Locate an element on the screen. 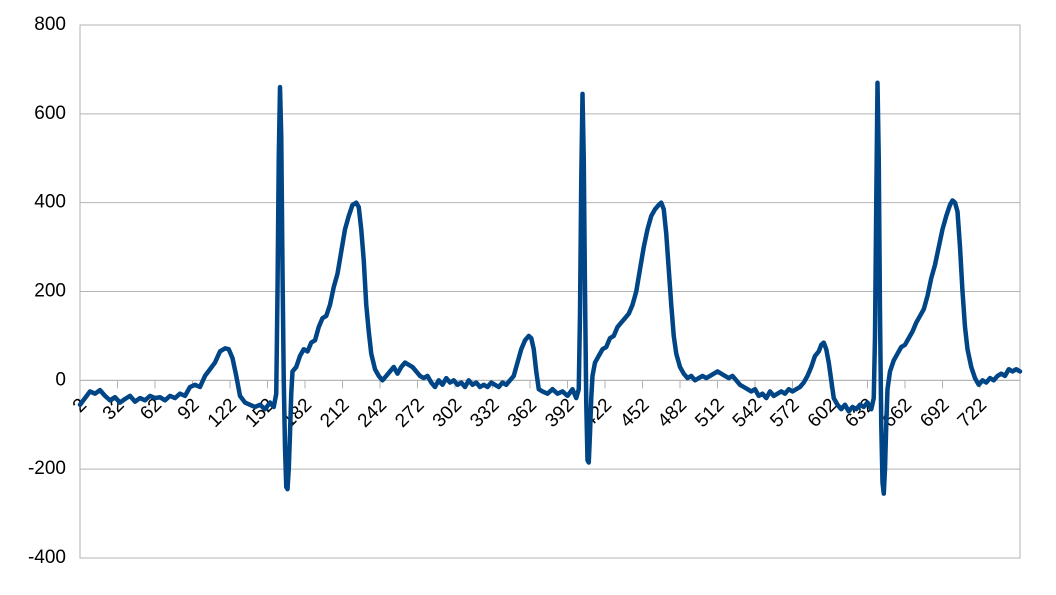 Image resolution: width=1056 pixels, height=595 pixels. y-tick-label: 800 is located at coordinates (50, 24).